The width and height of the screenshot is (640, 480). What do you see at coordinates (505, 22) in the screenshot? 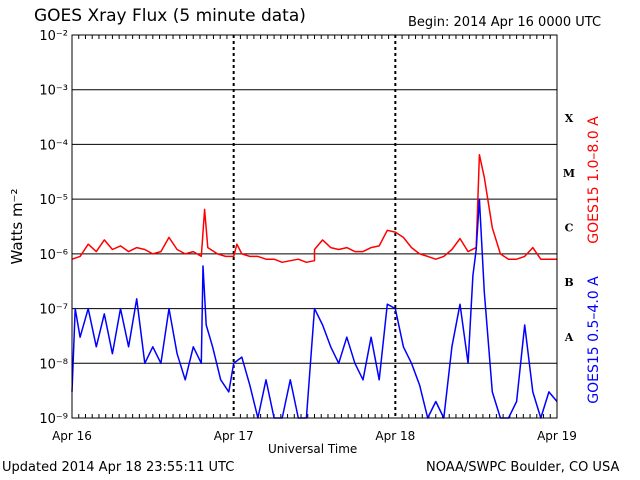
I see `begin-timestamp: Begin: 2014 Apr 16 0000 UTC` at bounding box center [505, 22].